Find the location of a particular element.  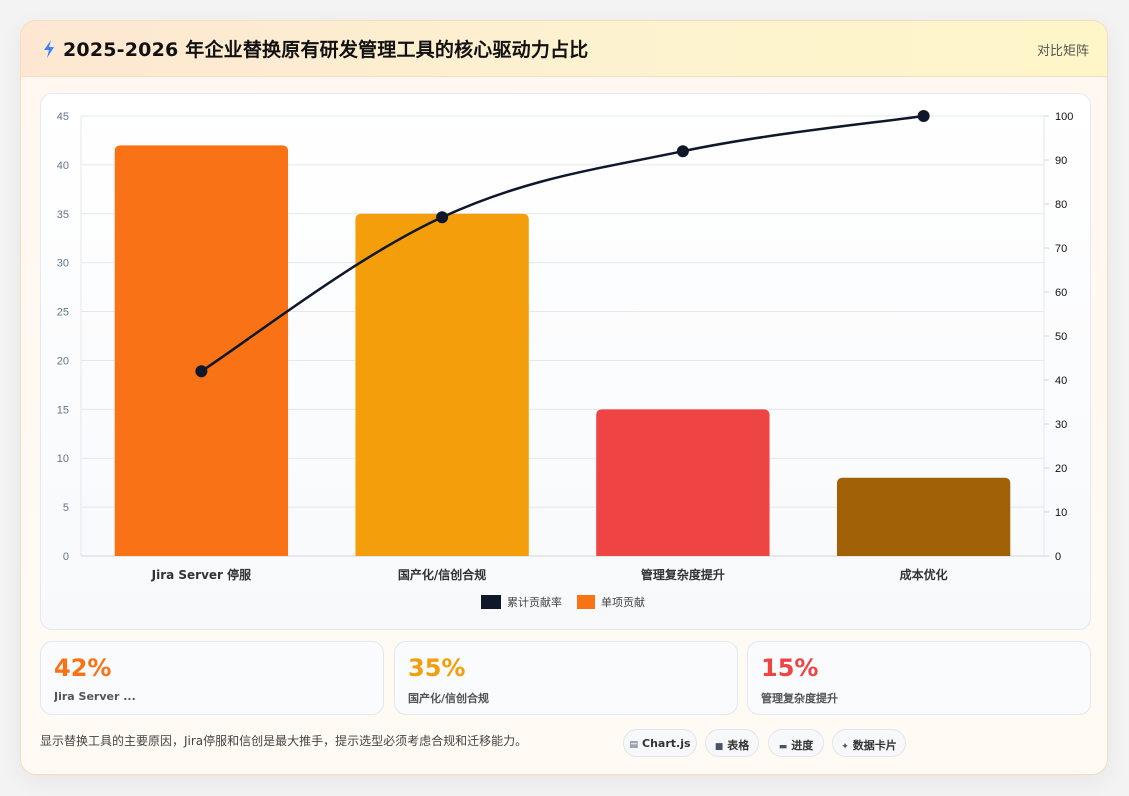

stat-card-2: 35% 国产化/信创合规 is located at coordinates (566, 678).